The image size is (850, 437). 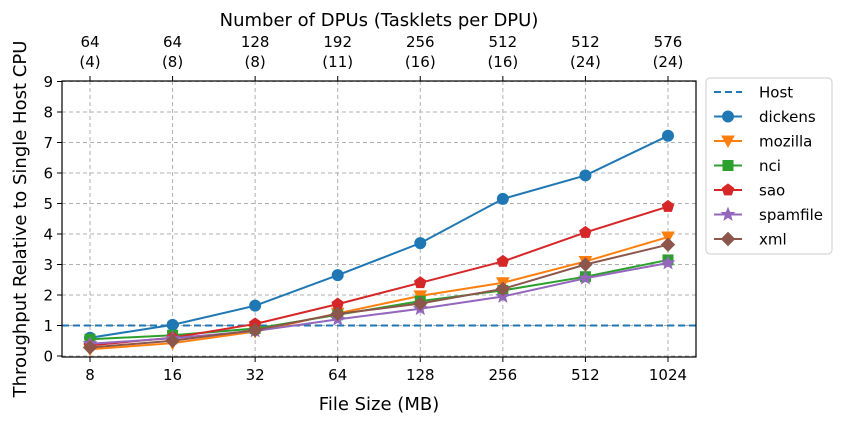 What do you see at coordinates (379, 303) in the screenshot?
I see `series-line-spamfile` at bounding box center [379, 303].